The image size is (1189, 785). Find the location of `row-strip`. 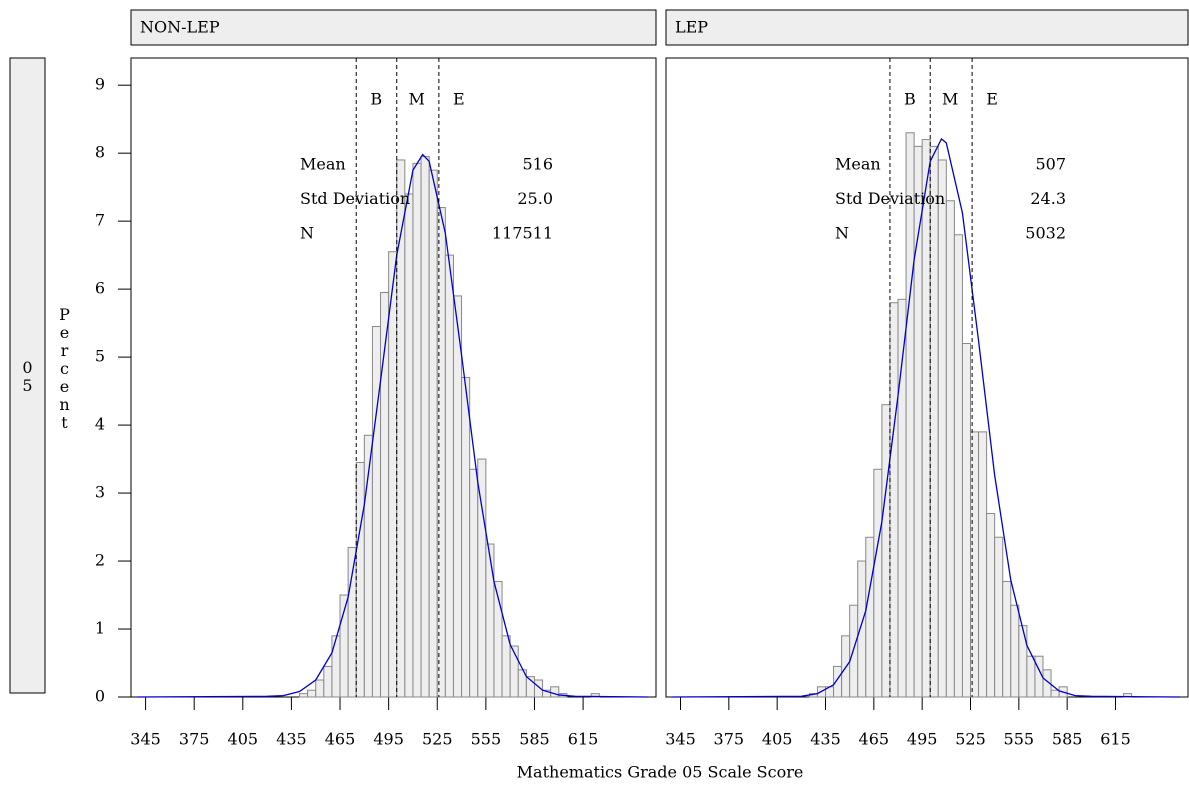

row-strip is located at coordinates (27, 375).